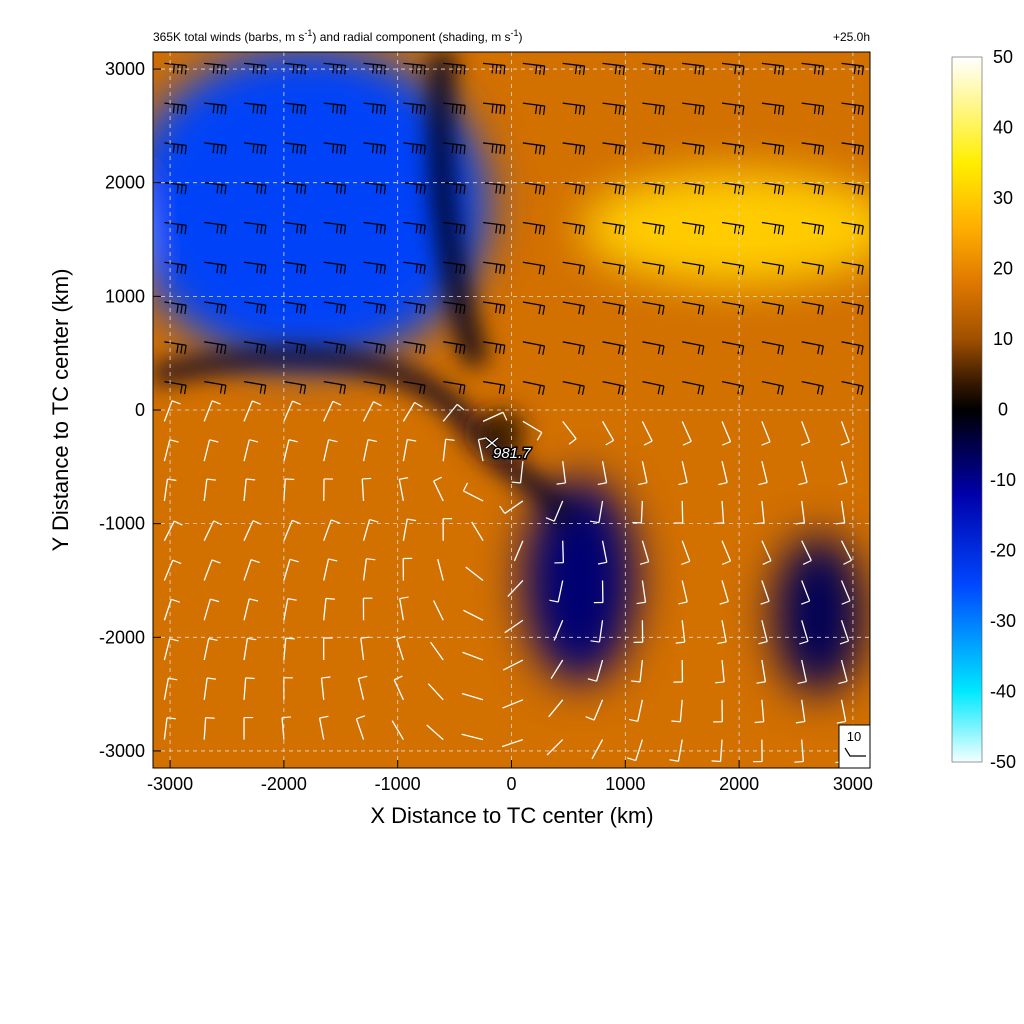 The height and width of the screenshot is (1024, 1024). Describe the element at coordinates (1003, 762) in the screenshot. I see `colorbar-tick-label: -50` at that location.